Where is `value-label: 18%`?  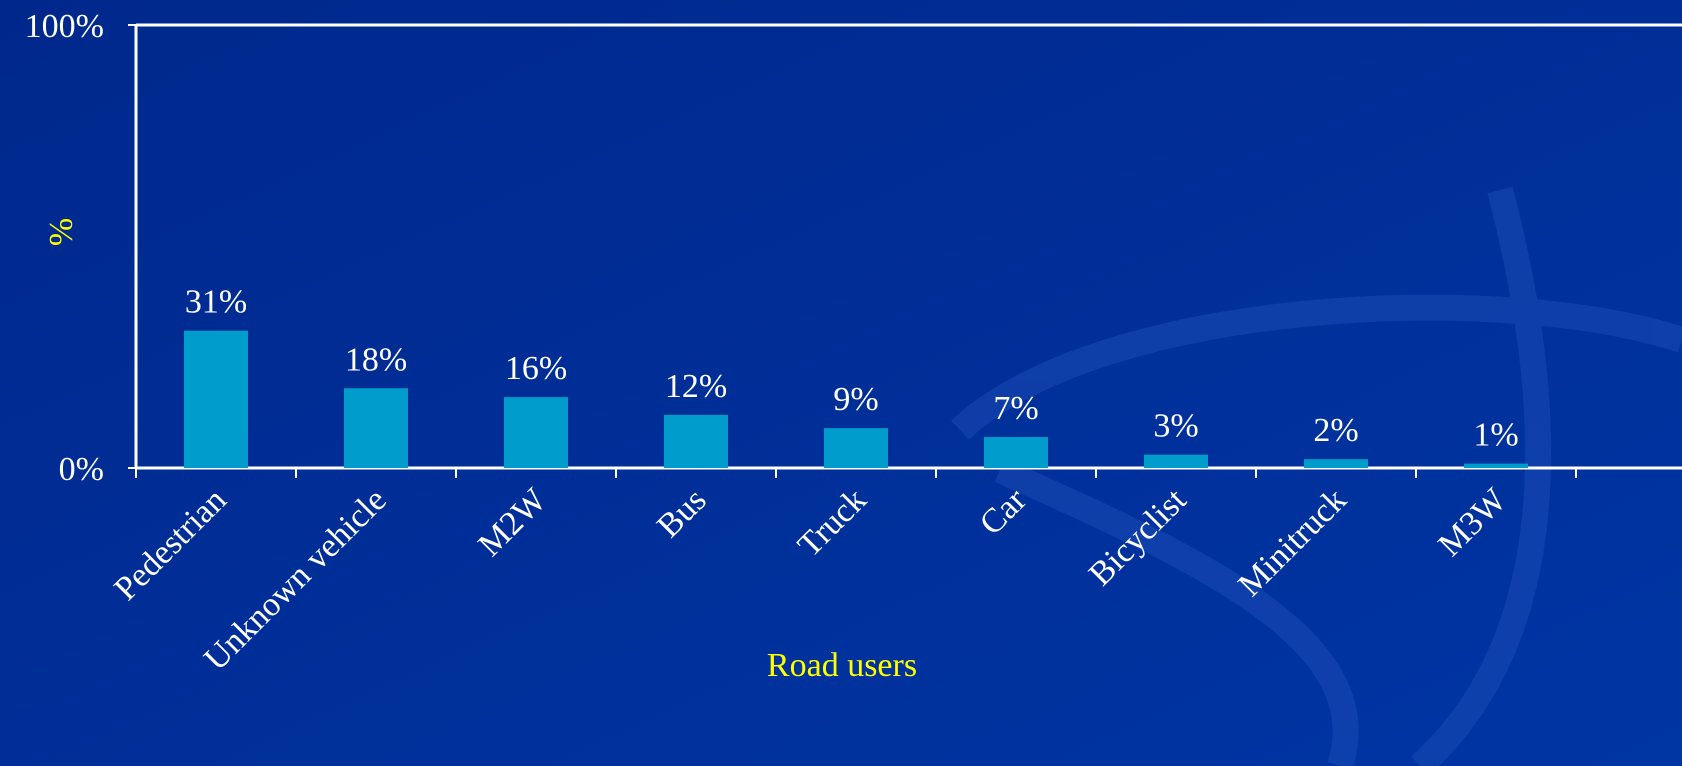 value-label: 18% is located at coordinates (376, 359).